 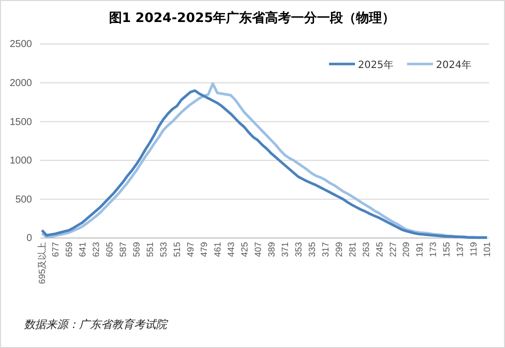 What do you see at coordinates (21, 83) in the screenshot?
I see `y-tick-label: 2000` at bounding box center [21, 83].